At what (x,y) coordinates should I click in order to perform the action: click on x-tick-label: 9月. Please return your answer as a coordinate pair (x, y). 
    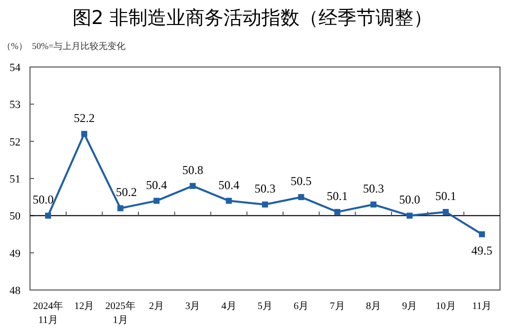
    Looking at the image, I should click on (410, 306).